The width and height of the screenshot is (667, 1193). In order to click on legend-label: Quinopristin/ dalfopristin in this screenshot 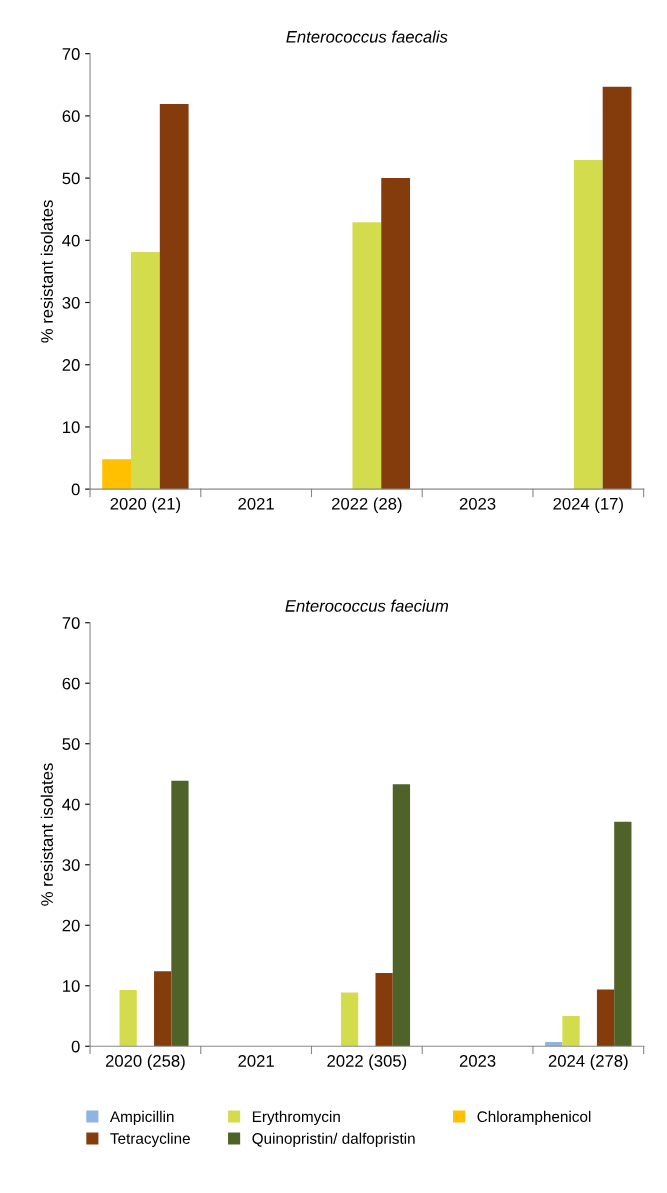, I will do `click(333, 1139)`.